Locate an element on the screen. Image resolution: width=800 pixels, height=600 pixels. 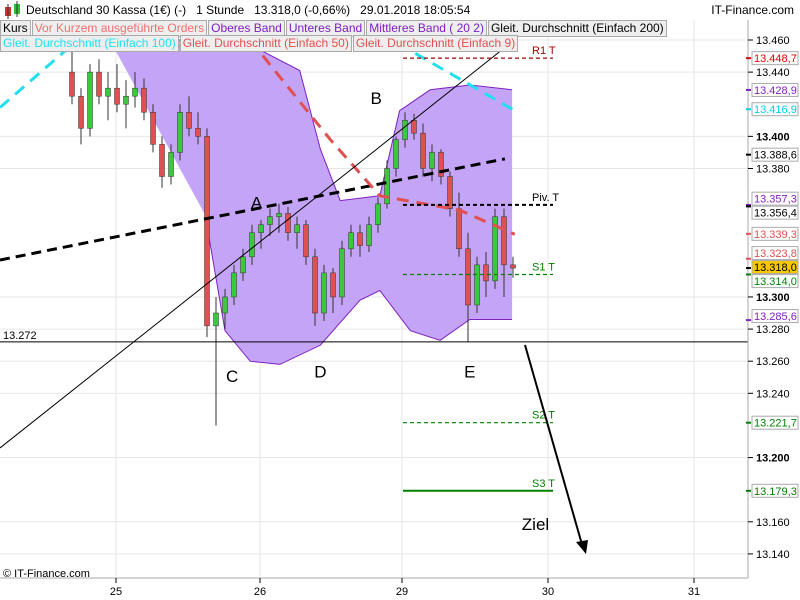
annotation-label: A is located at coordinates (257, 203).